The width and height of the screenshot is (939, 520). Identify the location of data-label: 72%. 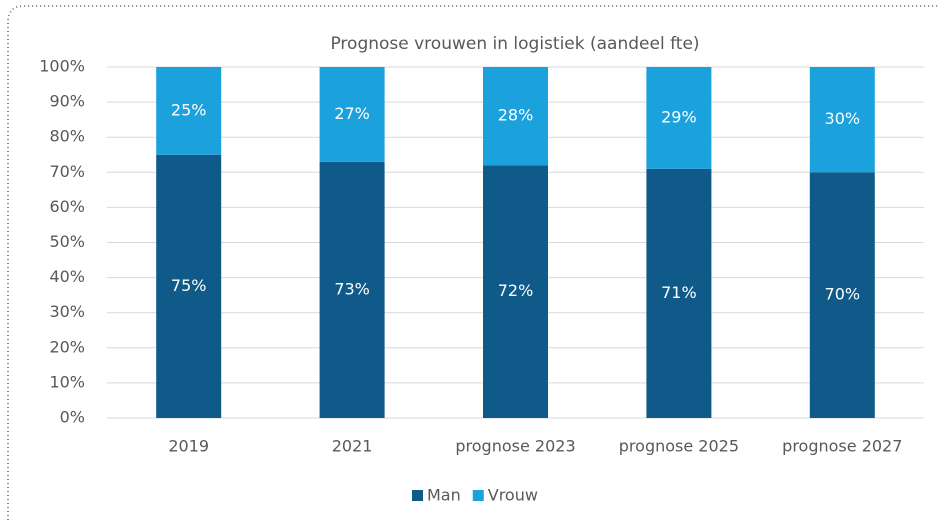
(516, 290).